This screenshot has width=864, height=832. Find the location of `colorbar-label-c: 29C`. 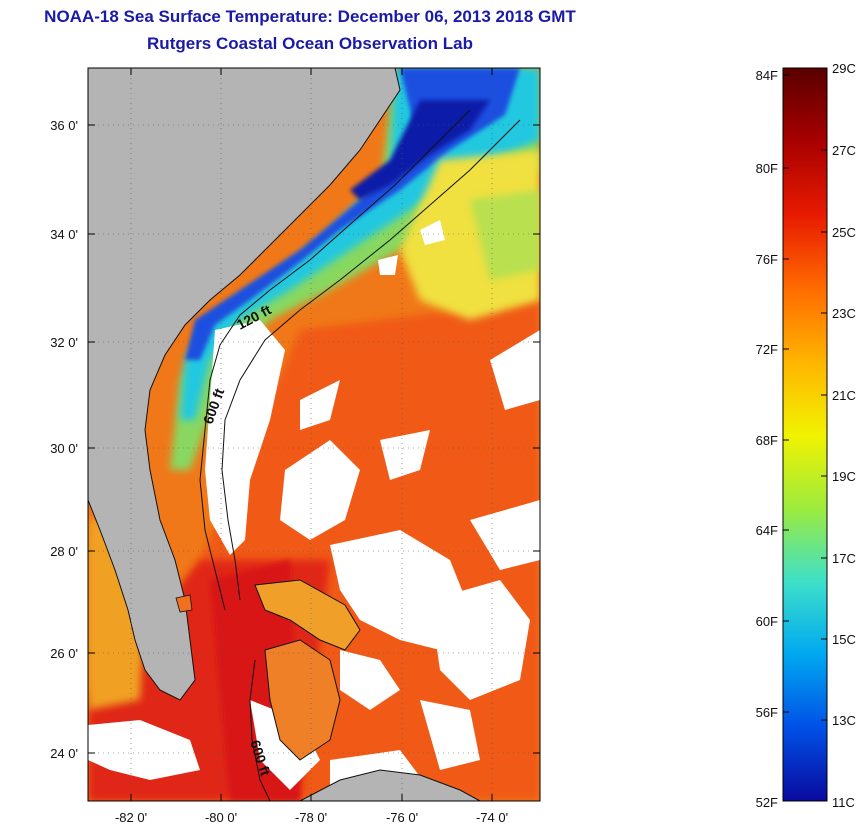

colorbar-label-c: 29C is located at coordinates (844, 68).